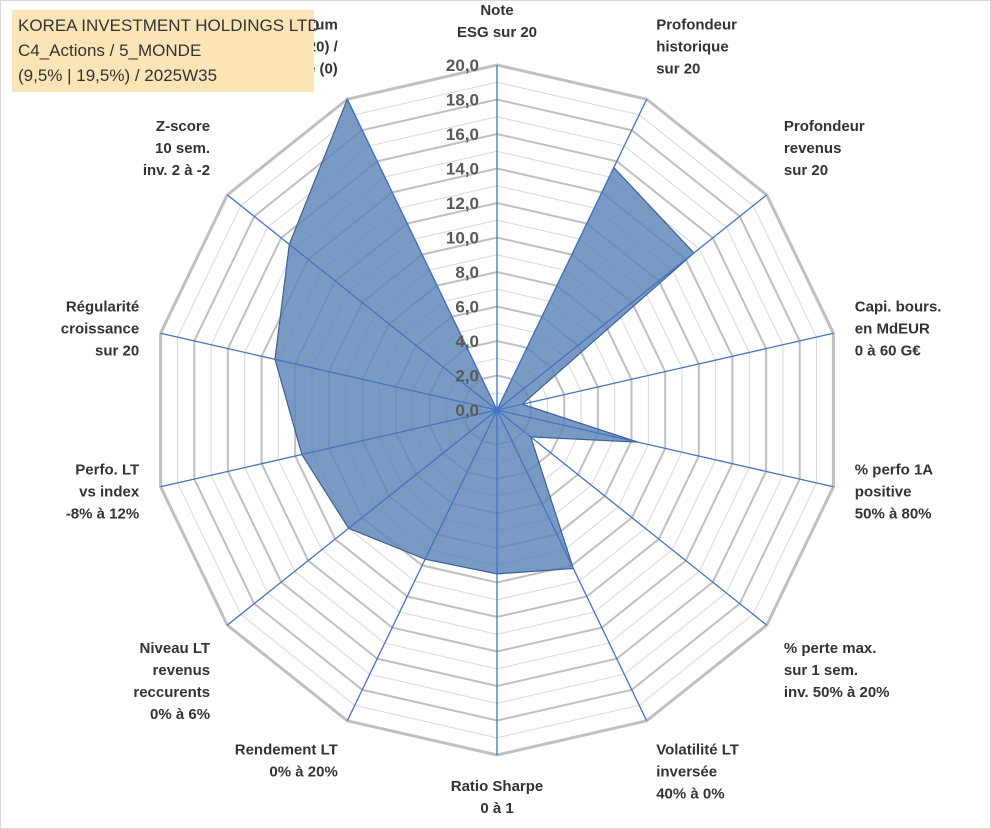 This screenshot has height=829, width=991. I want to click on axis-label-line: sur 1 sem., so click(821, 670).